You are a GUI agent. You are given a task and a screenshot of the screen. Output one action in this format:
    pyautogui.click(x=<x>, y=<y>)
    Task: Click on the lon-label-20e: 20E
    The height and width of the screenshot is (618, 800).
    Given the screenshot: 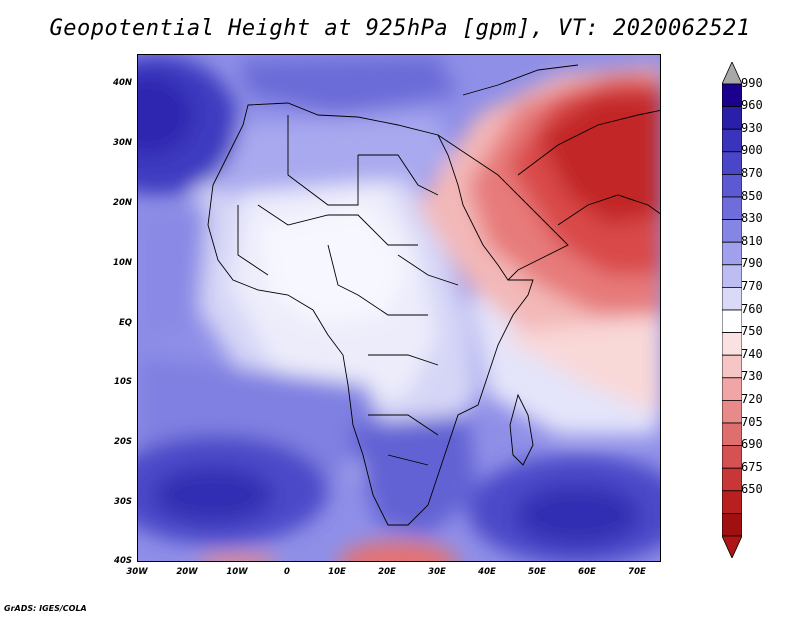 What is the action you would take?
    pyautogui.click(x=387, y=572)
    